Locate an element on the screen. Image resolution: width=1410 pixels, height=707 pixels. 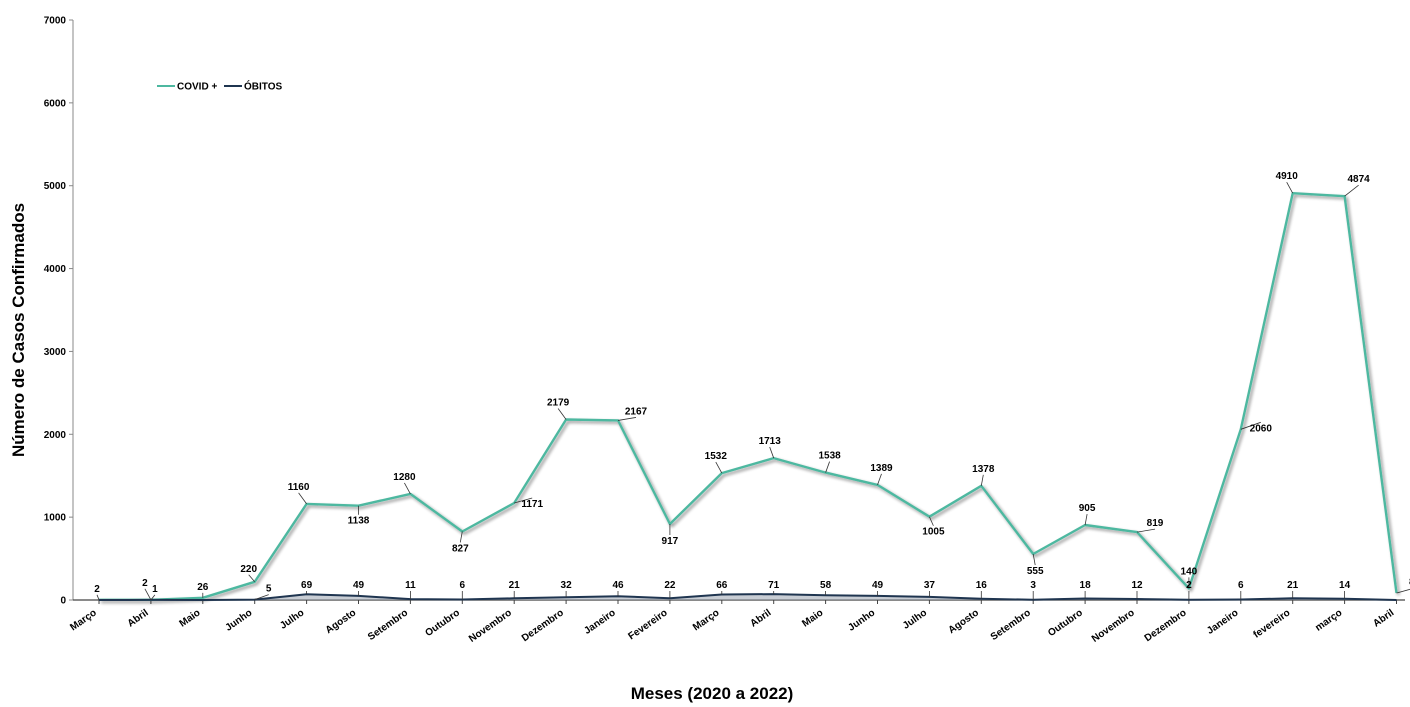
x-tick-label: fevereiro is located at coordinates (1272, 623).